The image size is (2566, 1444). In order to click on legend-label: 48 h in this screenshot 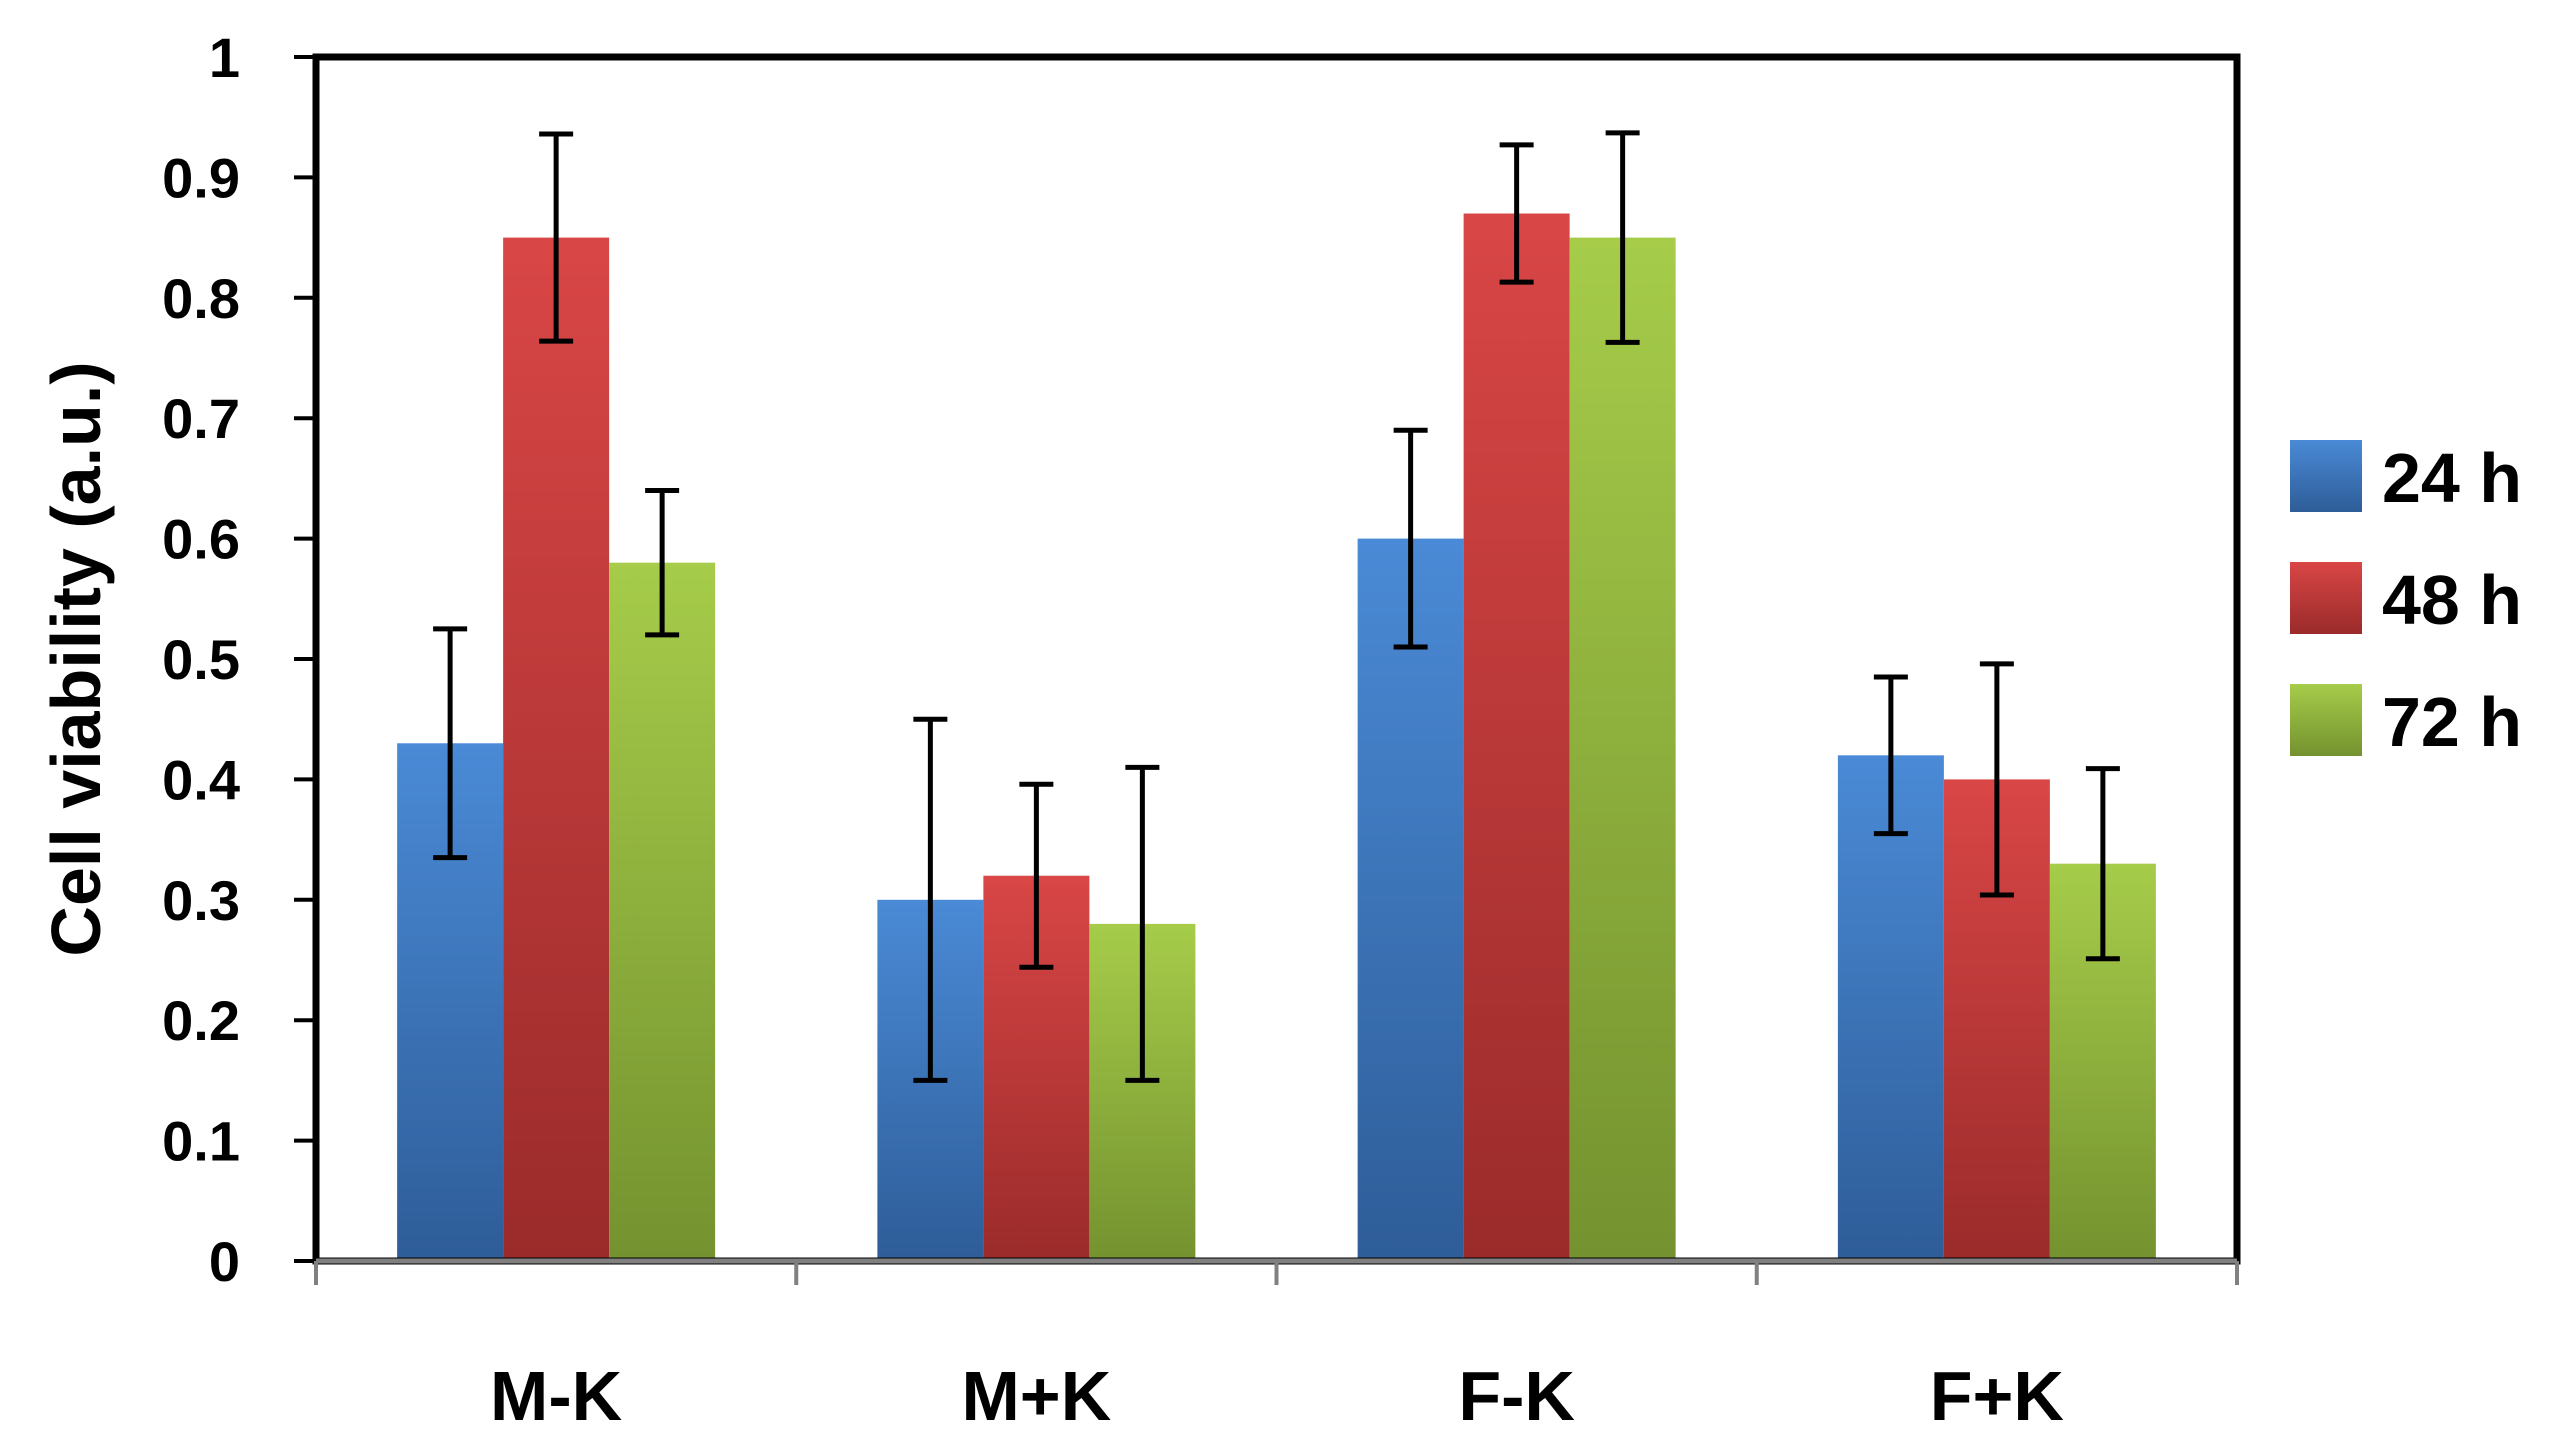, I will do `click(2452, 600)`.